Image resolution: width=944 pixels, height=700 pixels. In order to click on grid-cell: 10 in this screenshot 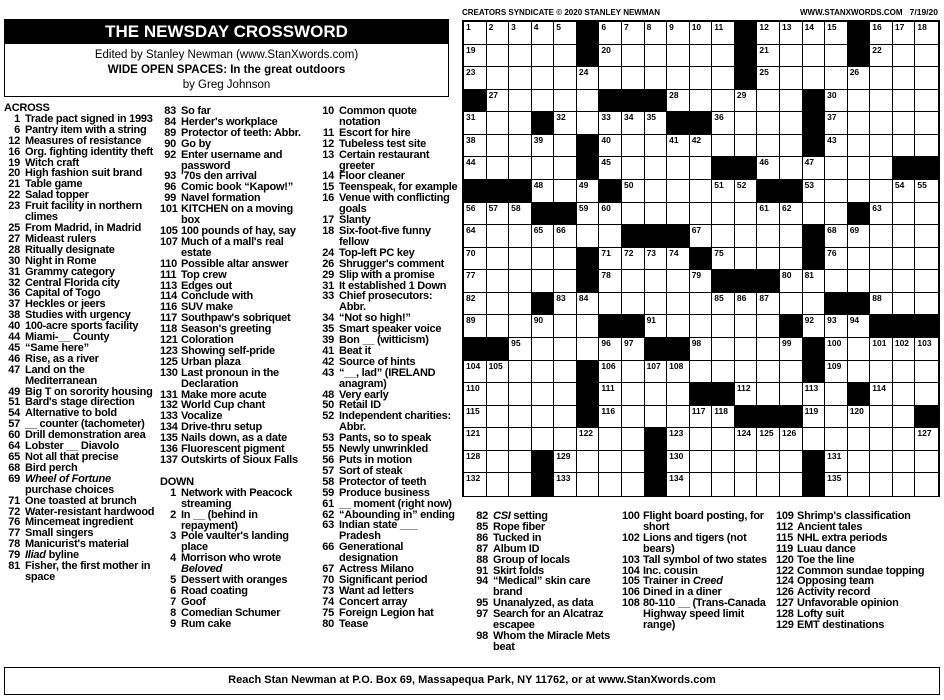, I will do `click(701, 33)`.